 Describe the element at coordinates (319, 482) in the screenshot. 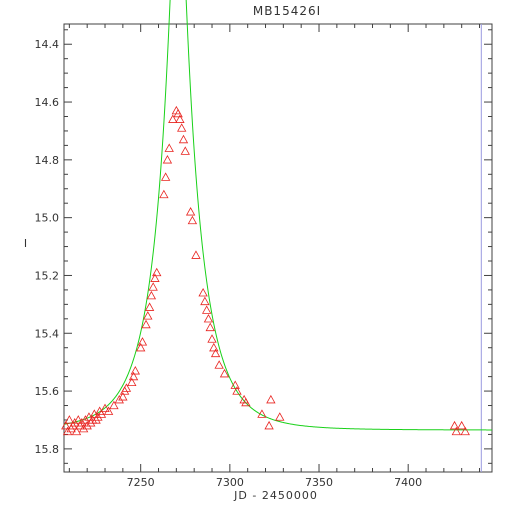

I see `x-tick-label: 7350` at that location.